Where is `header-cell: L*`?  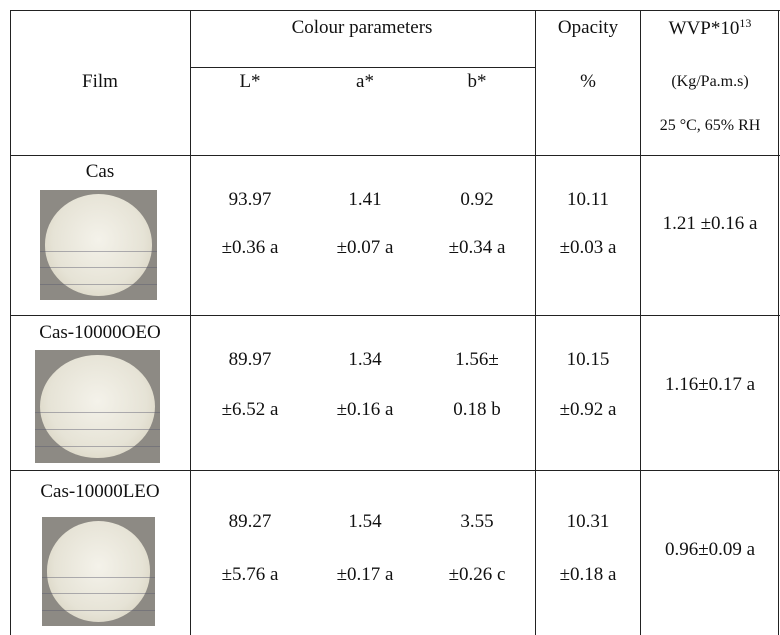 header-cell: L* is located at coordinates (250, 81).